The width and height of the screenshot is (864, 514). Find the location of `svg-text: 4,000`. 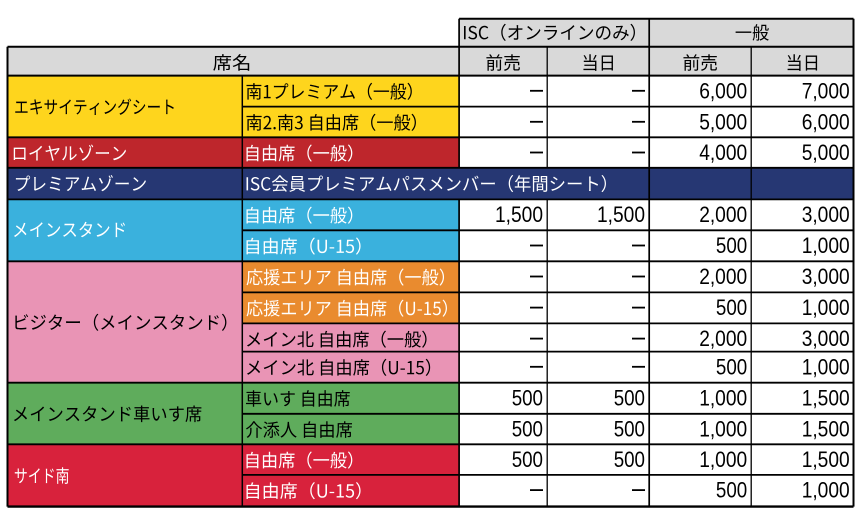

svg-text: 4,000 is located at coordinates (723, 152).